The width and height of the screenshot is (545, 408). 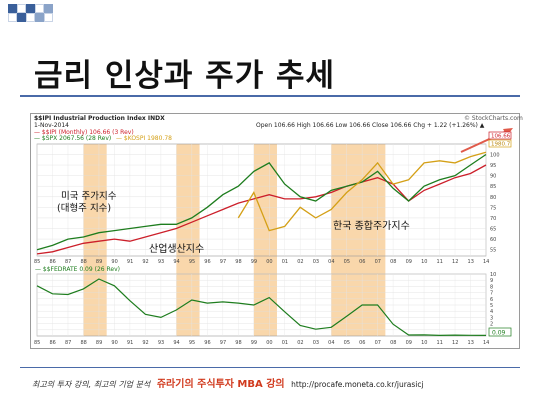 I want to click on lower-x-tick-13: 98, so click(x=238, y=343).